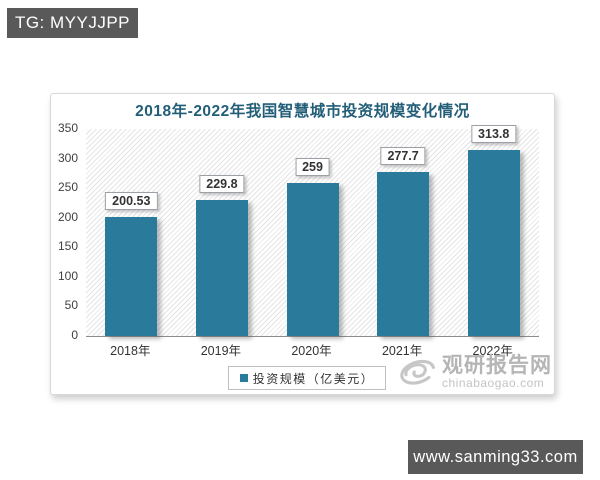  I want to click on footer-site-label: www.sanming33.com, so click(495, 456).